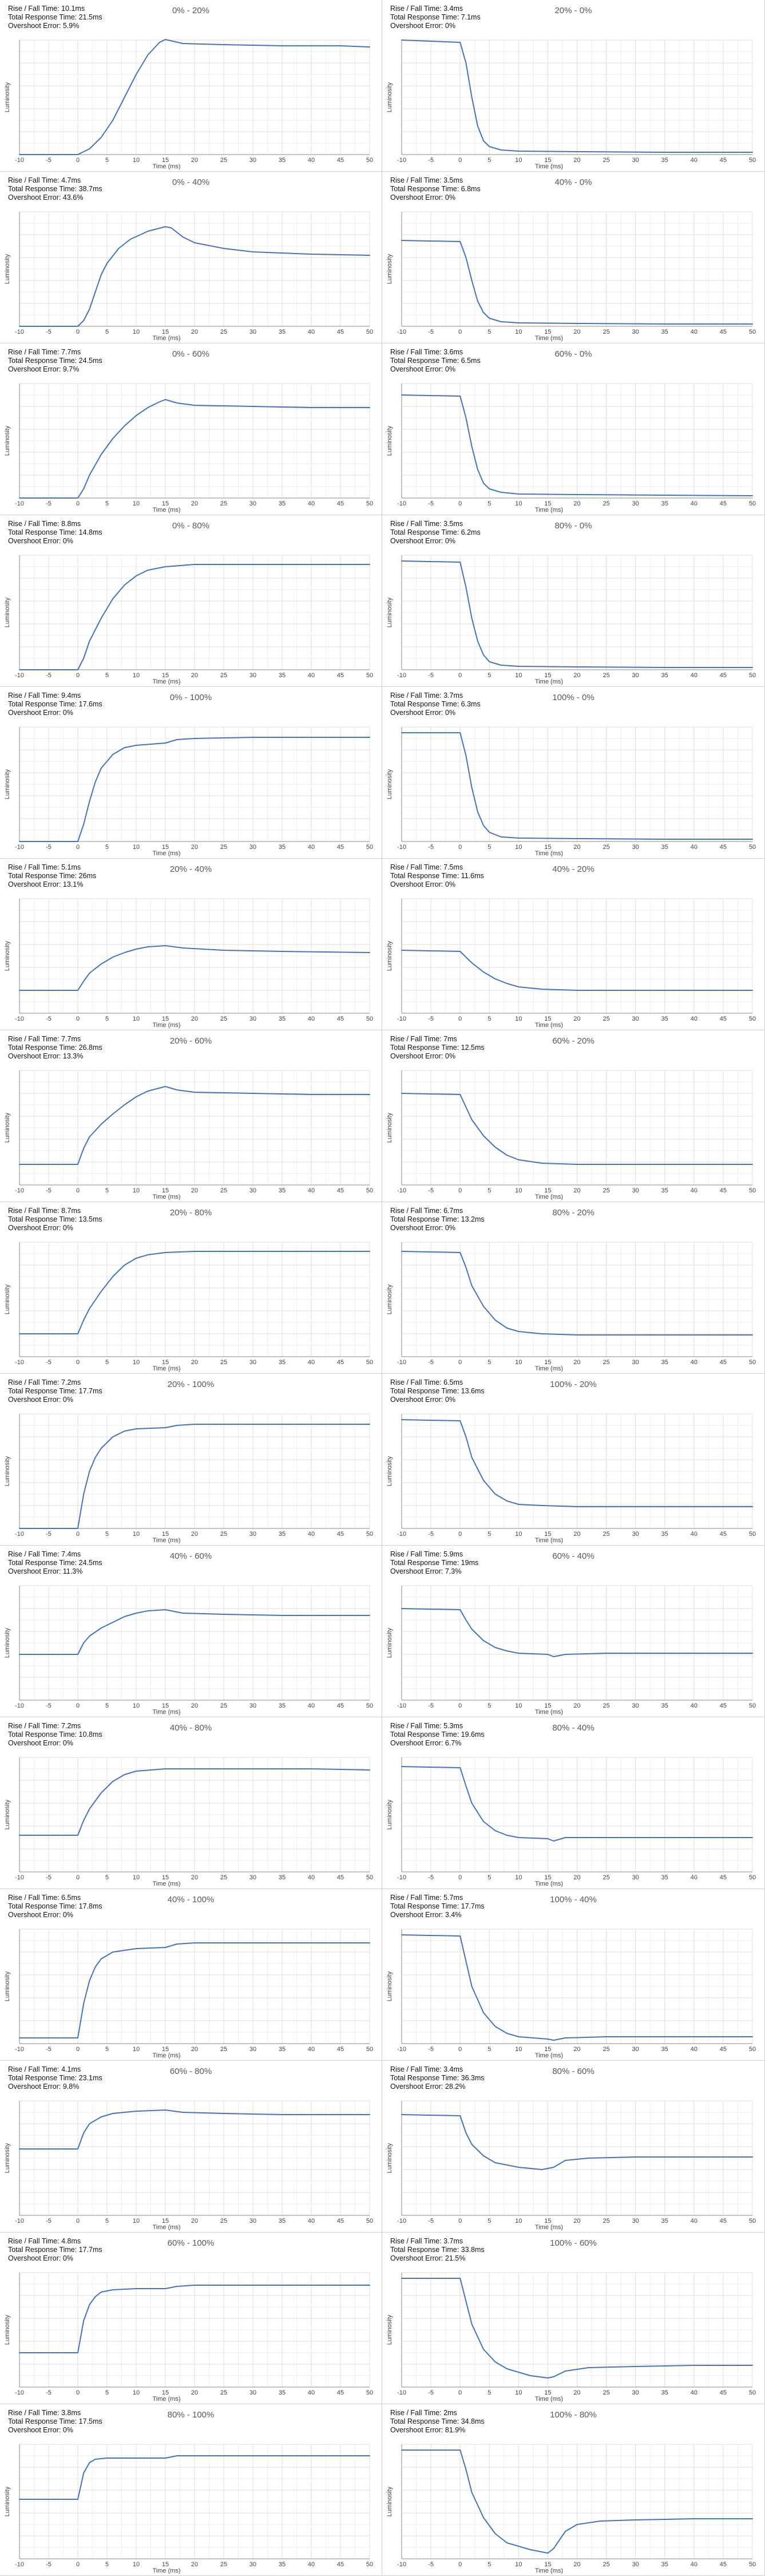  What do you see at coordinates (426, 2241) in the screenshot?
I see `stat-rise-fall: Rise / Fall Time: 3.7ms` at bounding box center [426, 2241].